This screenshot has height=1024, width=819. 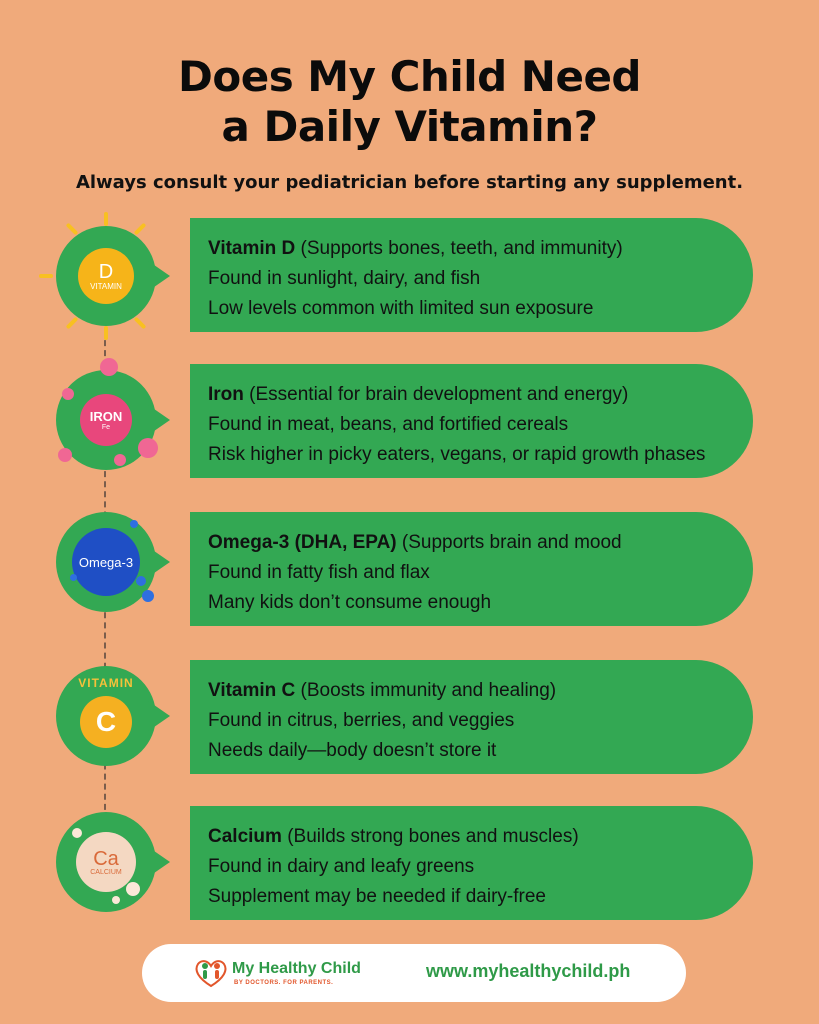 I want to click on badge-main: C, so click(x=106, y=721).